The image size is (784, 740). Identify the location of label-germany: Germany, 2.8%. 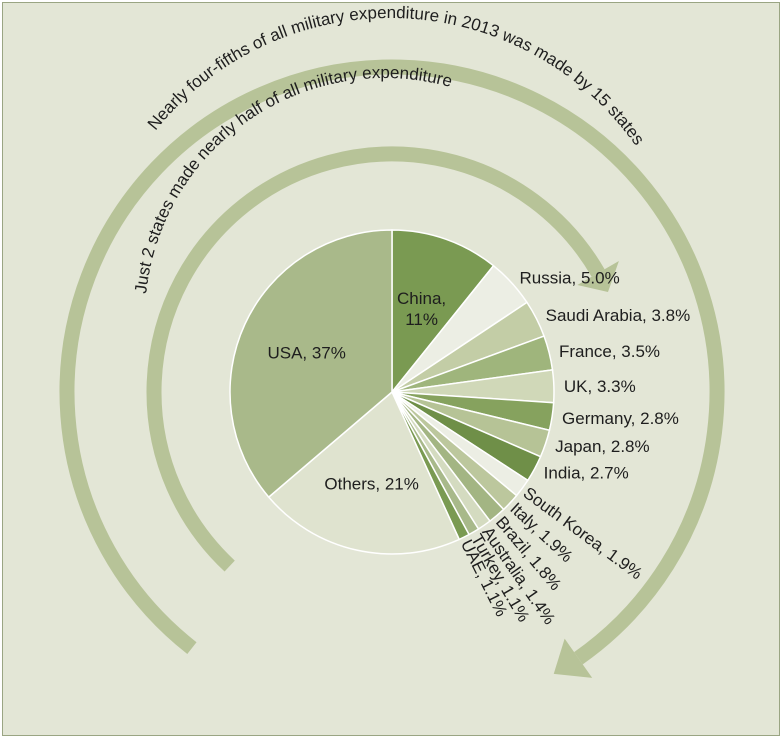
(620, 418).